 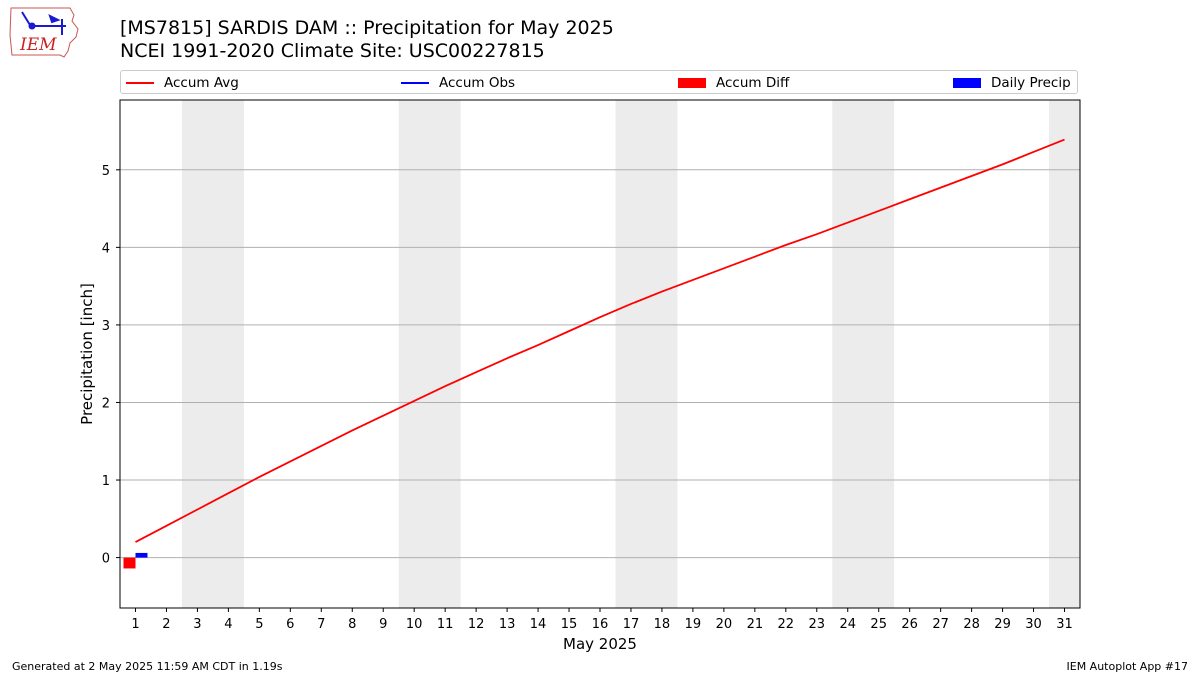 I want to click on x-tick-label-22: 22, so click(x=786, y=624).